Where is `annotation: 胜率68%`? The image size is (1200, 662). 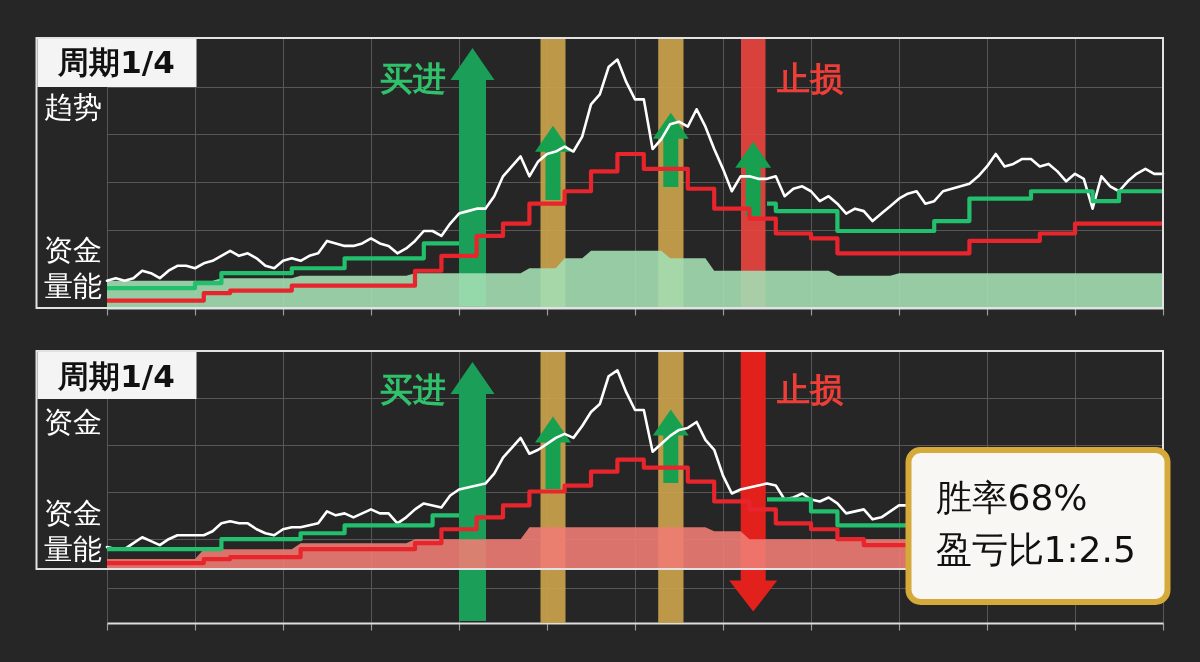 annotation: 胜率68% is located at coordinates (1011, 497).